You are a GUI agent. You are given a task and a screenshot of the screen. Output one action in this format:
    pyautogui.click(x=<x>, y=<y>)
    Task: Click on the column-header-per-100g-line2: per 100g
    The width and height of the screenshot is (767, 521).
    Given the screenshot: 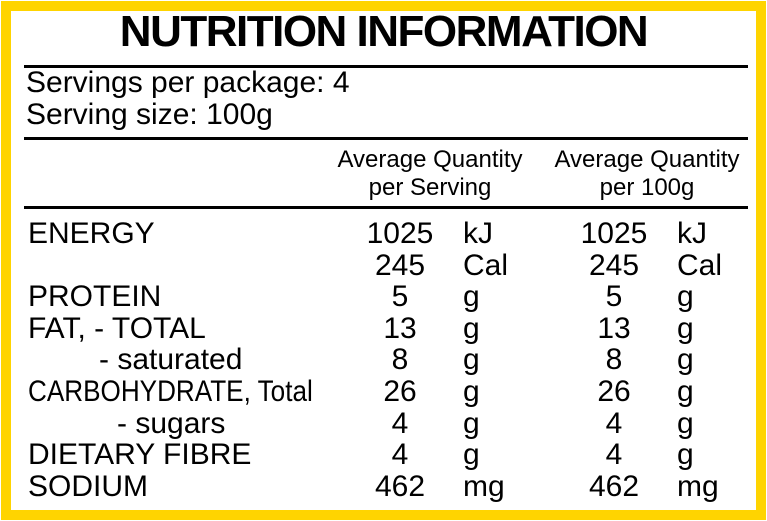 What is the action you would take?
    pyautogui.click(x=647, y=187)
    